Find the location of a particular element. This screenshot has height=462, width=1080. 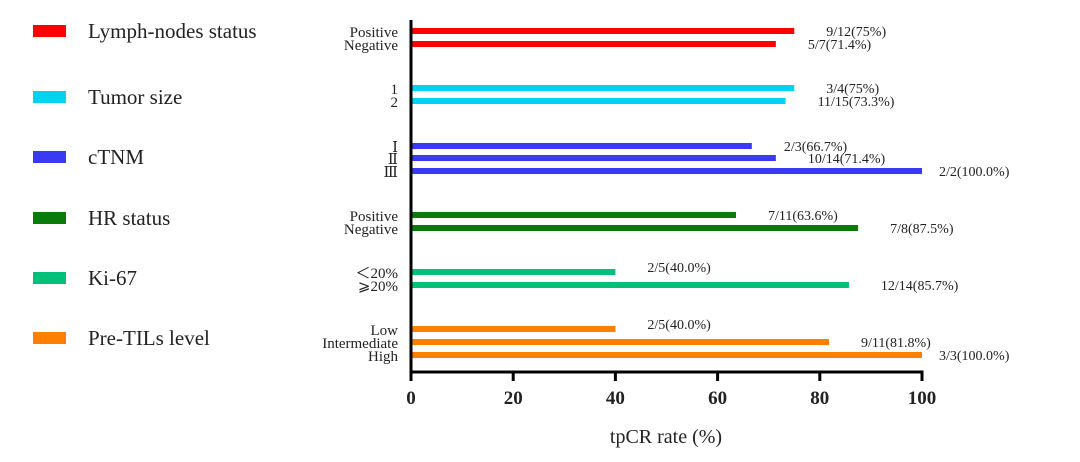

data-label: 7/8(87.5%) is located at coordinates (922, 229).